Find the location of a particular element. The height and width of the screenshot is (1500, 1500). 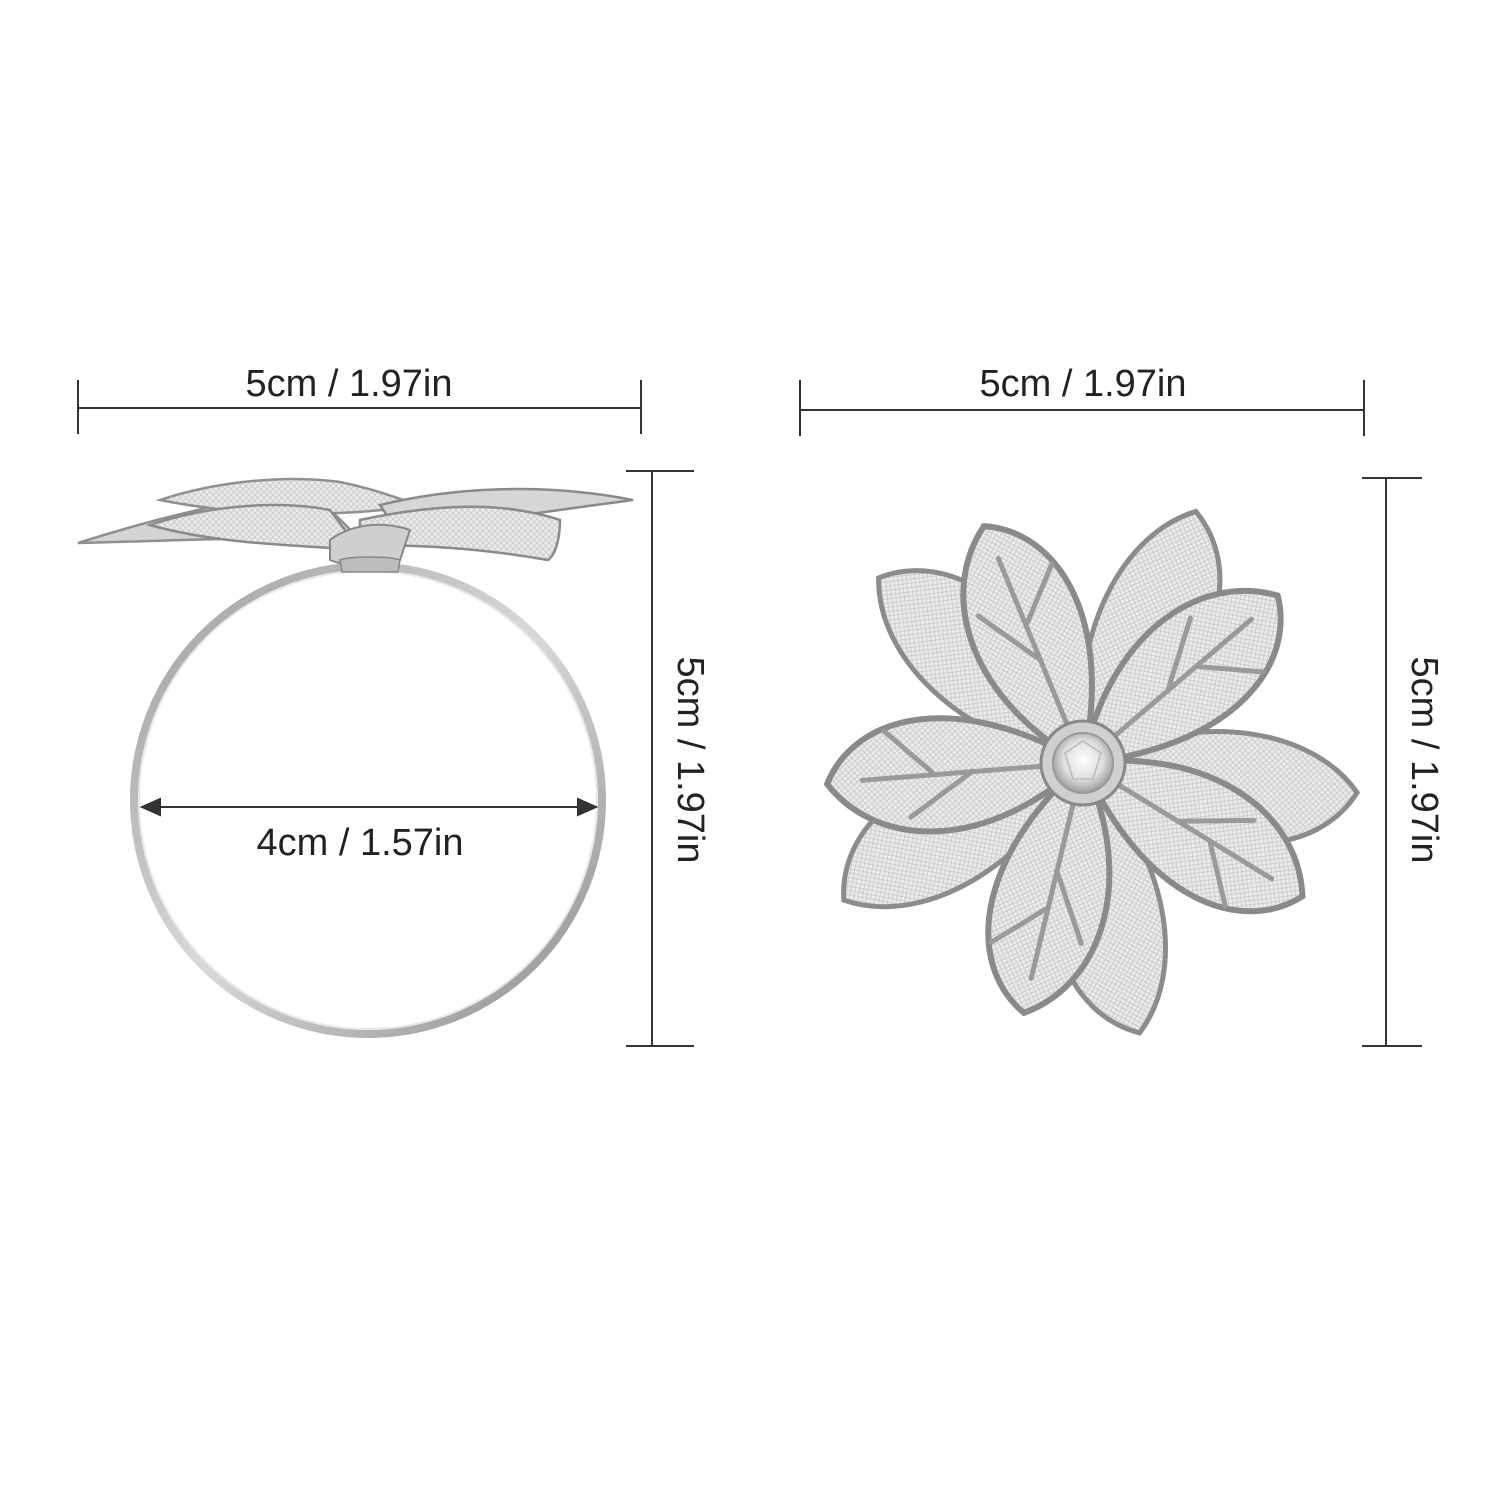

left-width-label: 5cm / 1.97in is located at coordinates (349, 384).